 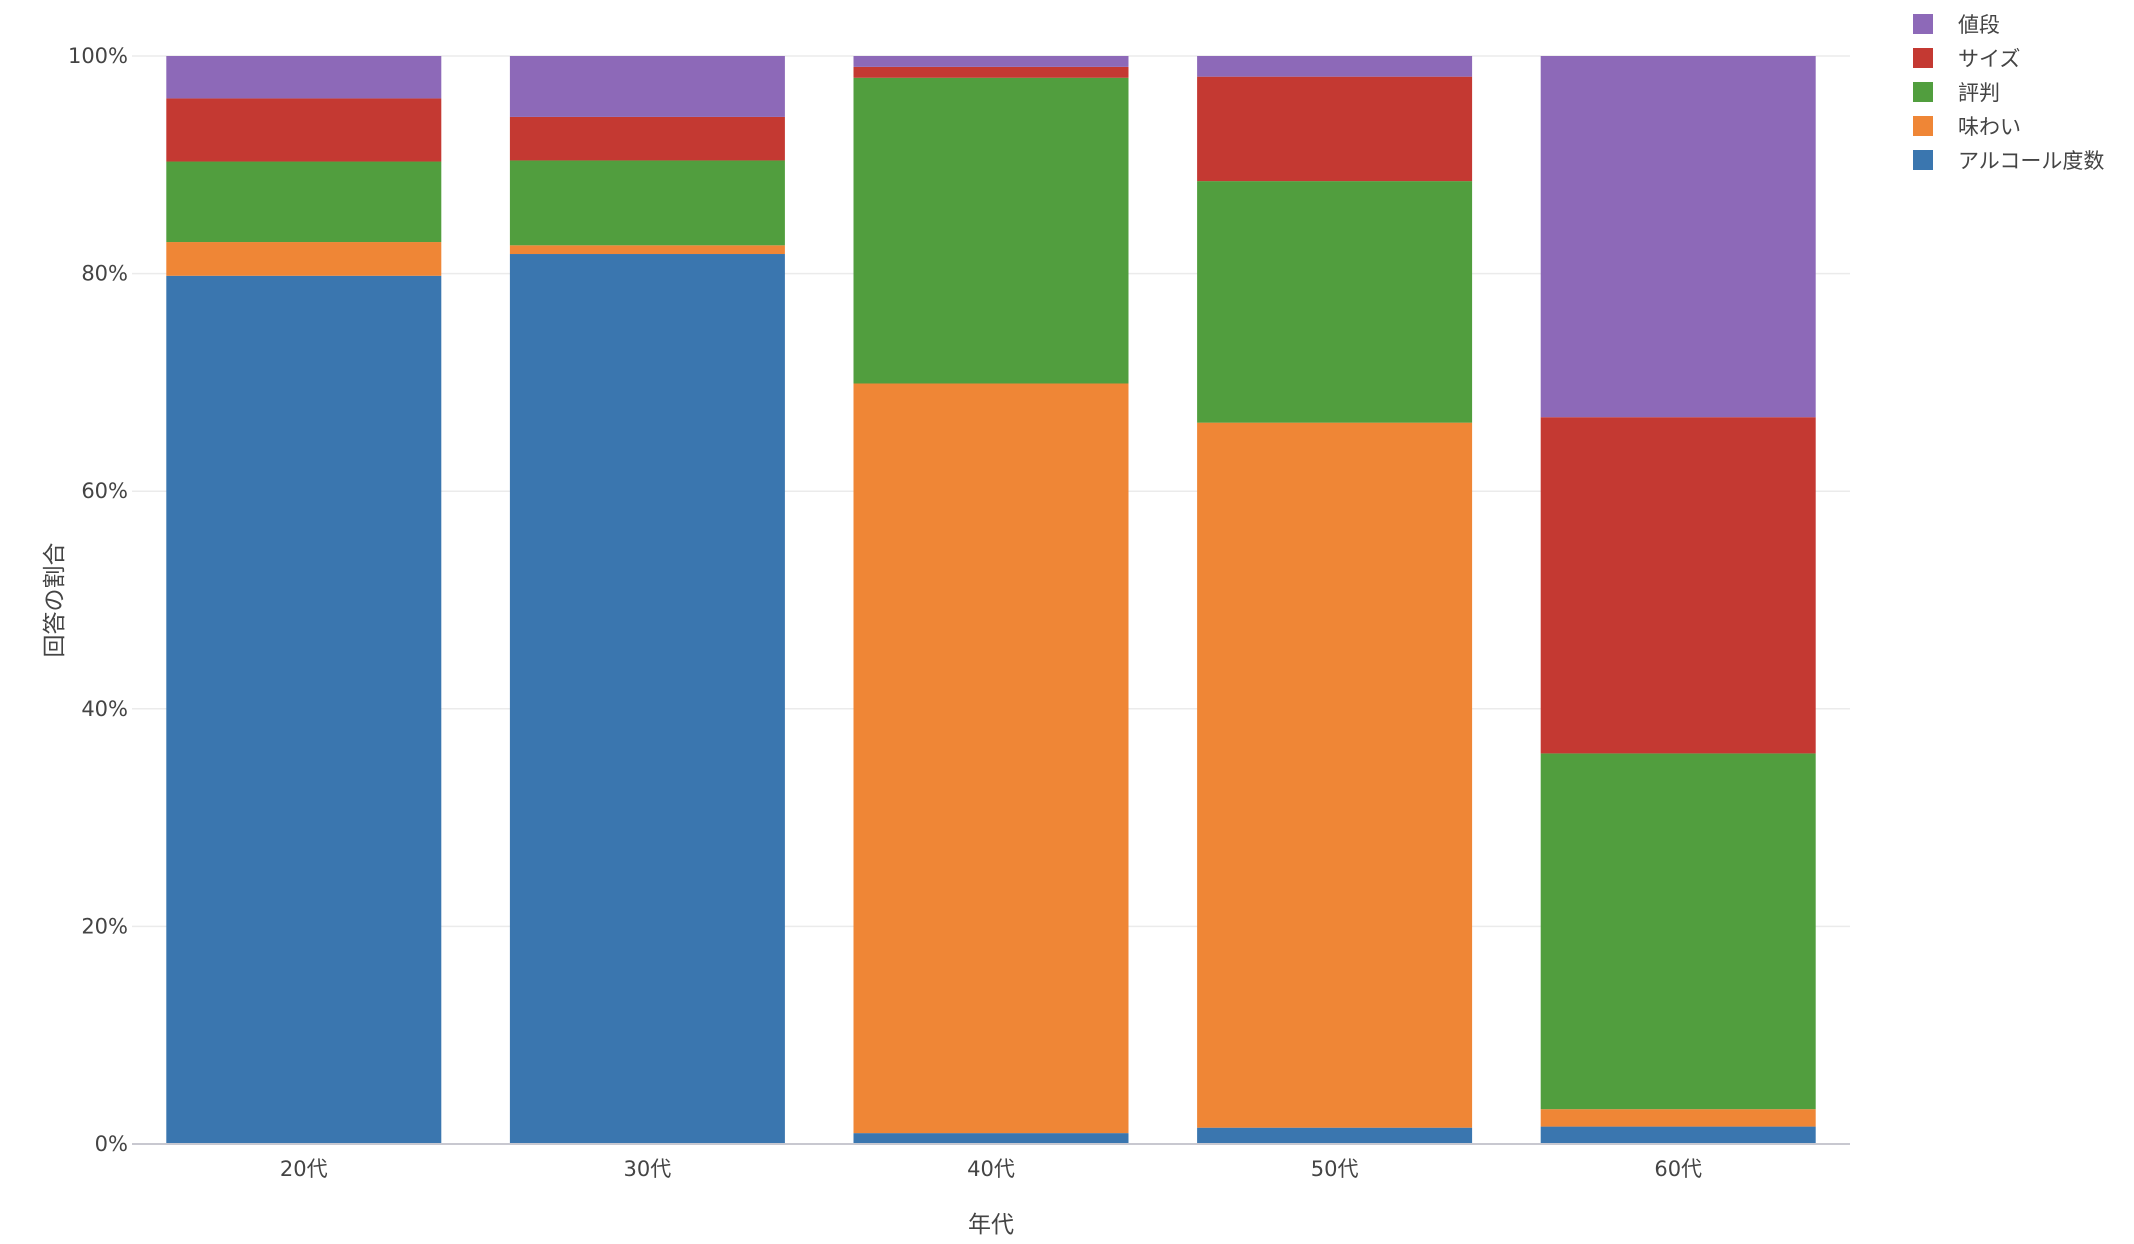 What do you see at coordinates (2031, 161) in the screenshot?
I see `legend-label: アルコール度数` at bounding box center [2031, 161].